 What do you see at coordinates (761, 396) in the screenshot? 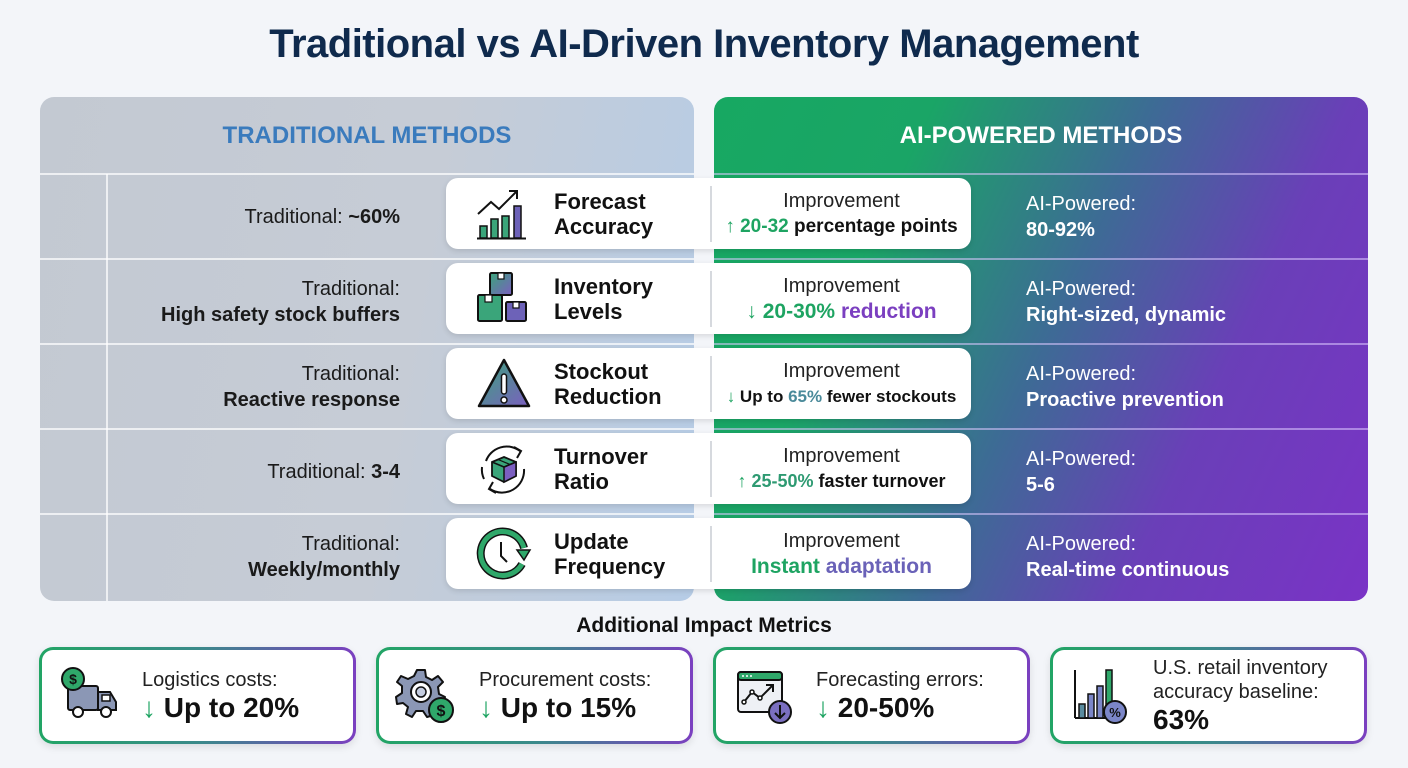
I see `improvement-prefix: Up to` at bounding box center [761, 396].